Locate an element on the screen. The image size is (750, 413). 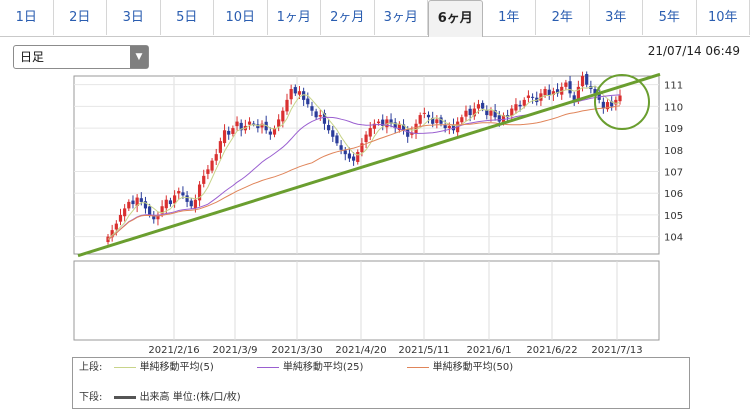
y-tick-label: 108 is located at coordinates (673, 151).